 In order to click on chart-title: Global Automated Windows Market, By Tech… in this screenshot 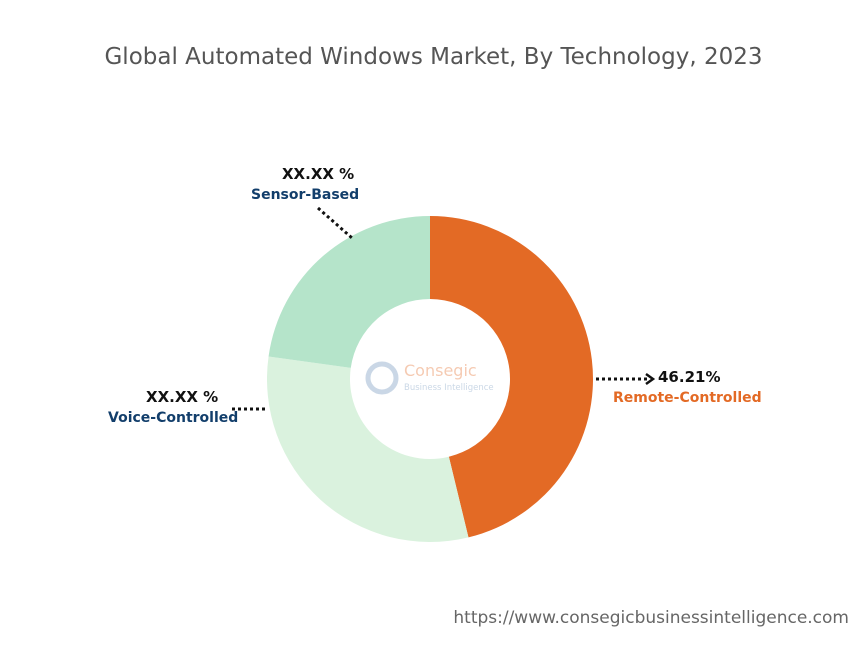, I will do `click(433, 57)`.